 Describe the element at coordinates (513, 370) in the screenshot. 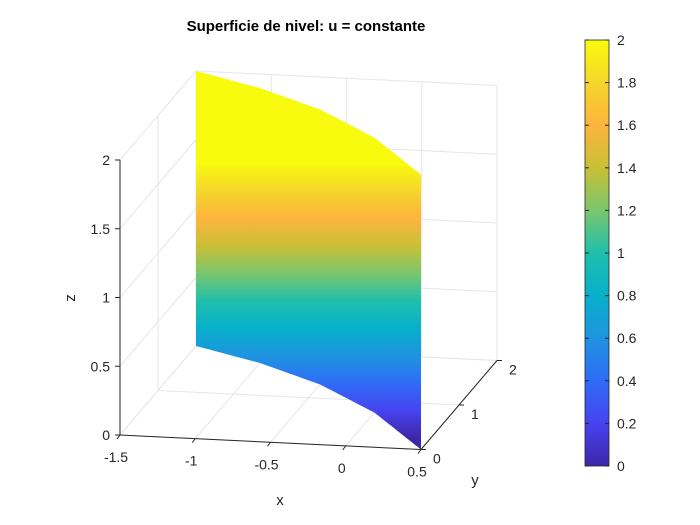

I see `y-tick-label: 2` at that location.